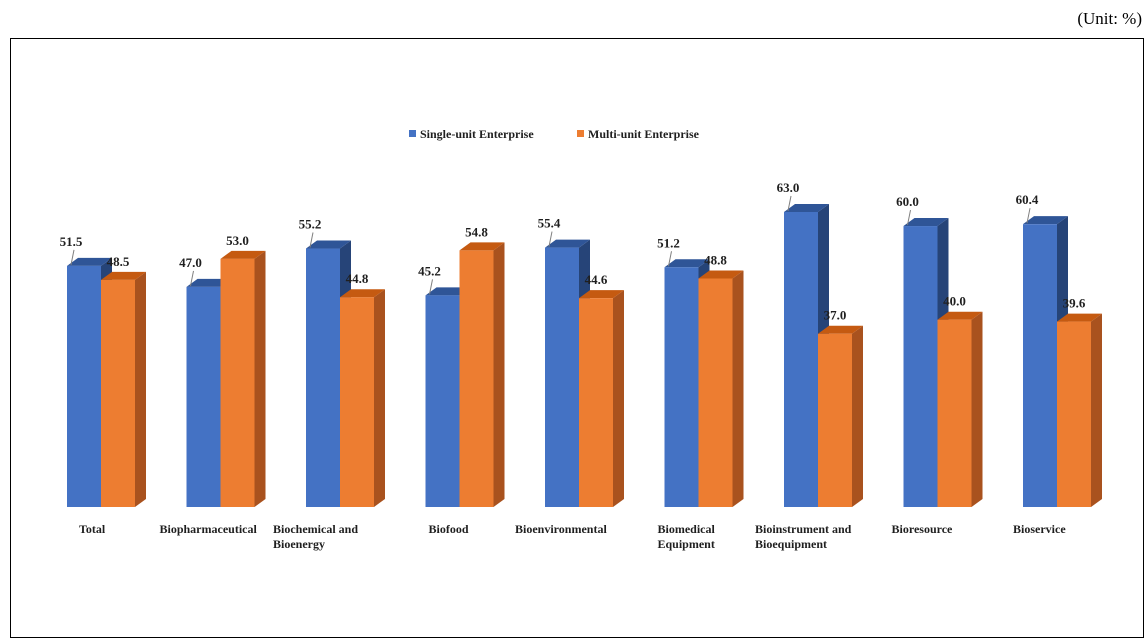  What do you see at coordinates (923, 529) in the screenshot?
I see `category-label: Bioresource` at bounding box center [923, 529].